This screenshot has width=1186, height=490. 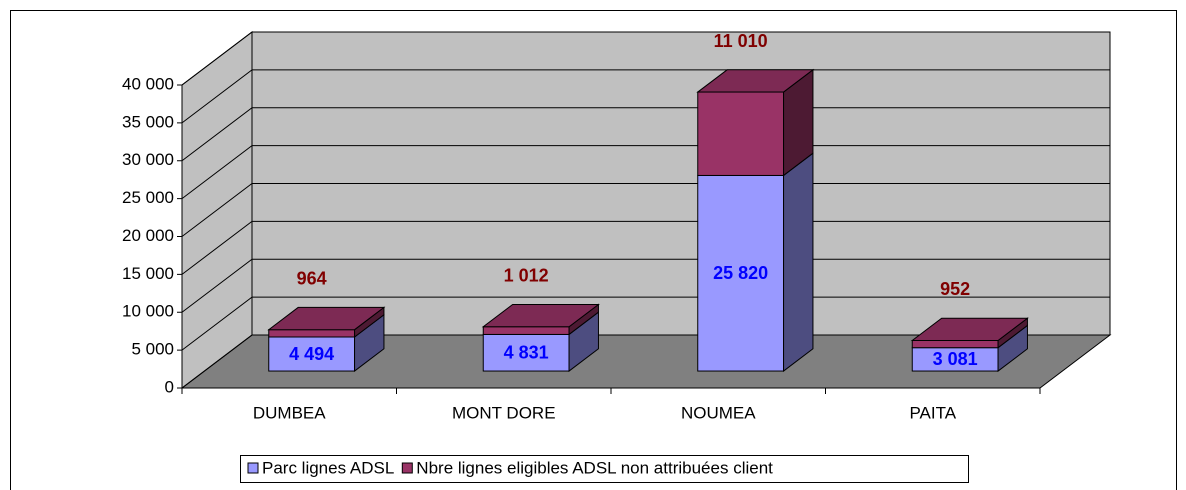 What do you see at coordinates (148, 311) in the screenshot?
I see `y-tick-label: 10 000` at bounding box center [148, 311].